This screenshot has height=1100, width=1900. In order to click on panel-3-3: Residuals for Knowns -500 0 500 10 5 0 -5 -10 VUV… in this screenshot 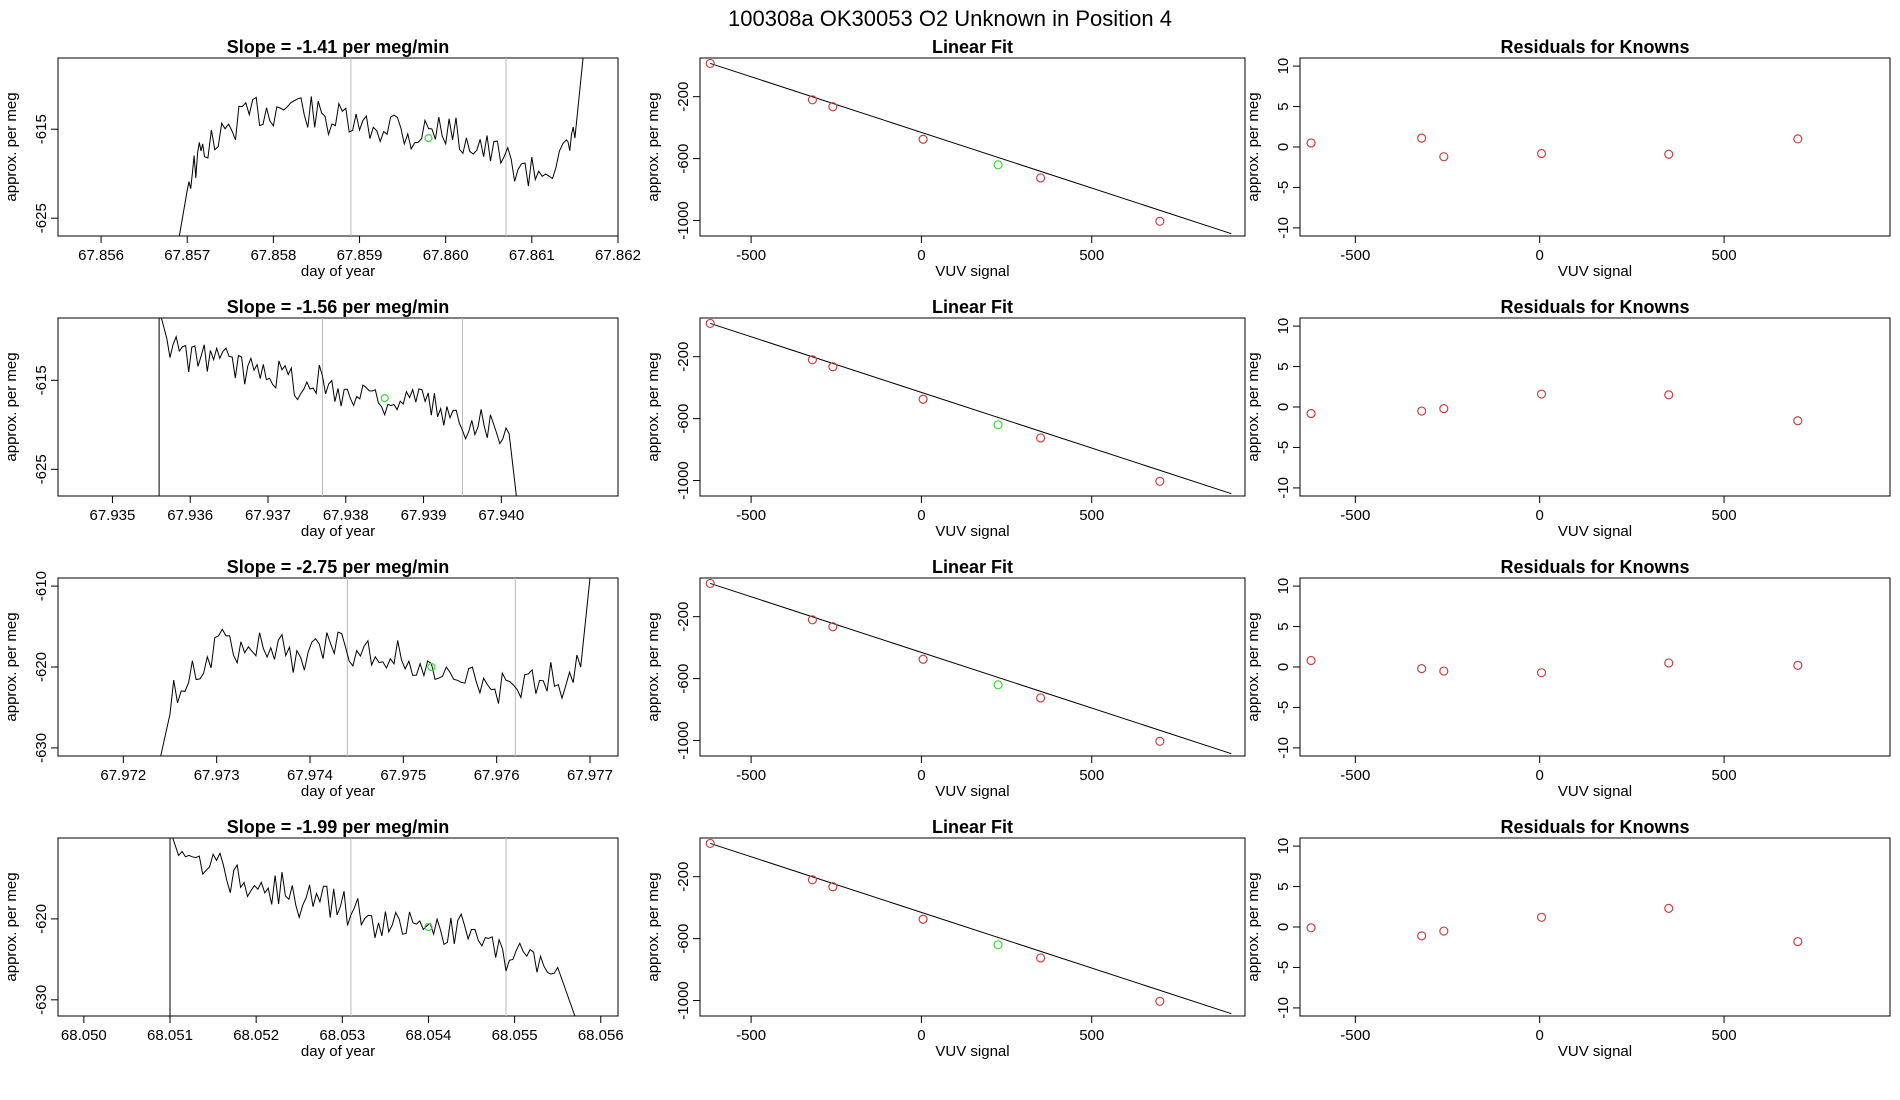, I will do `click(1568, 678)`.